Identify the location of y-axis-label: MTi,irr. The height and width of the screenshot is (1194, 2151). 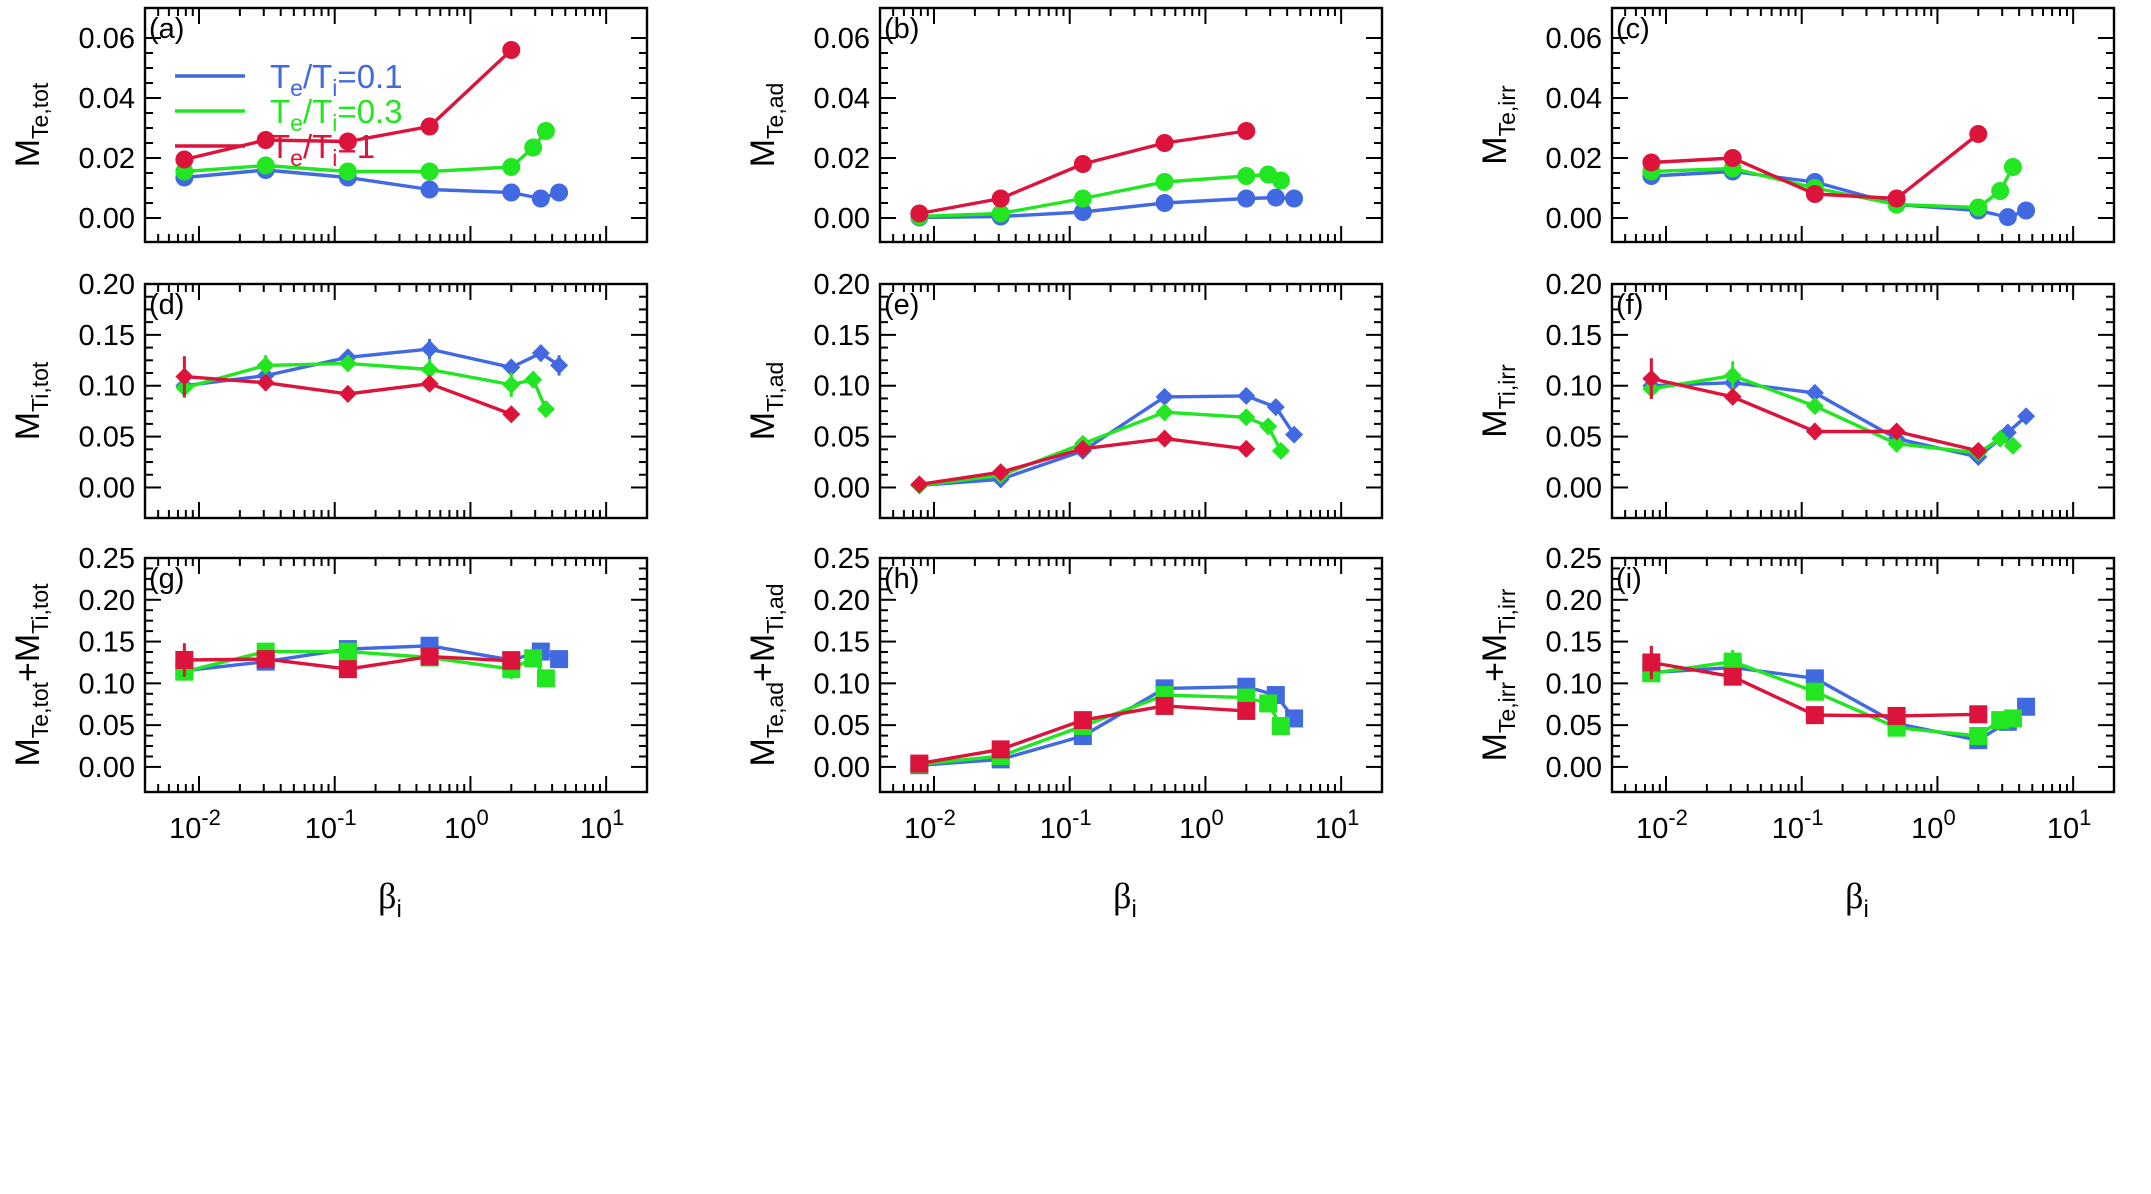
(1498, 401).